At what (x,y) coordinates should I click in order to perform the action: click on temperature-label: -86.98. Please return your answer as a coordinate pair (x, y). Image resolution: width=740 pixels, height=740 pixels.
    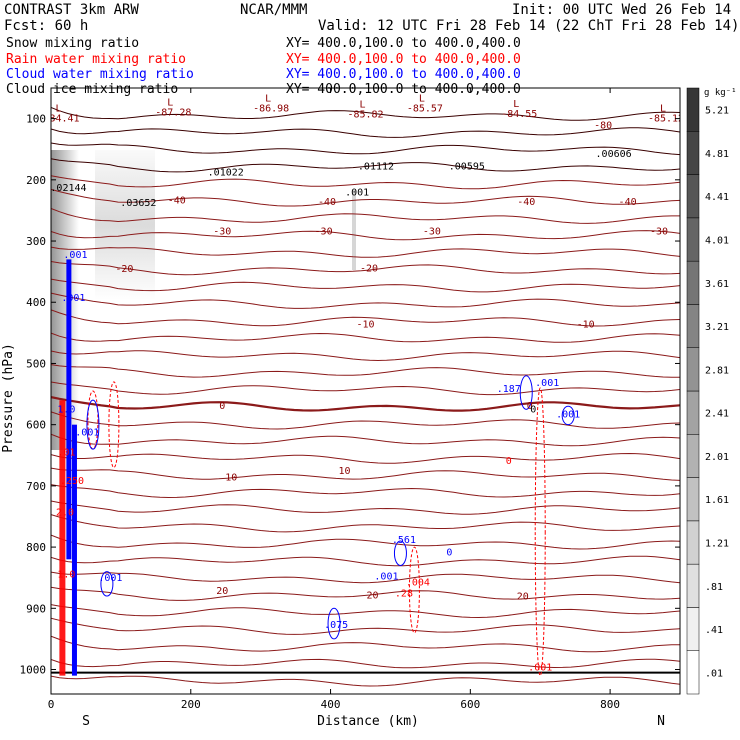
    Looking at the image, I should click on (271, 108).